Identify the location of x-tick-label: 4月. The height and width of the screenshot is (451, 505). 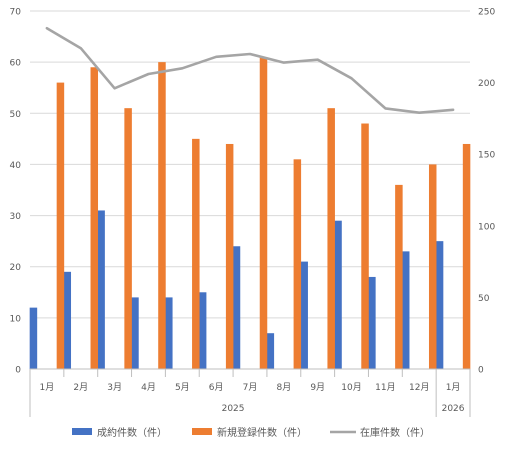
(148, 387).